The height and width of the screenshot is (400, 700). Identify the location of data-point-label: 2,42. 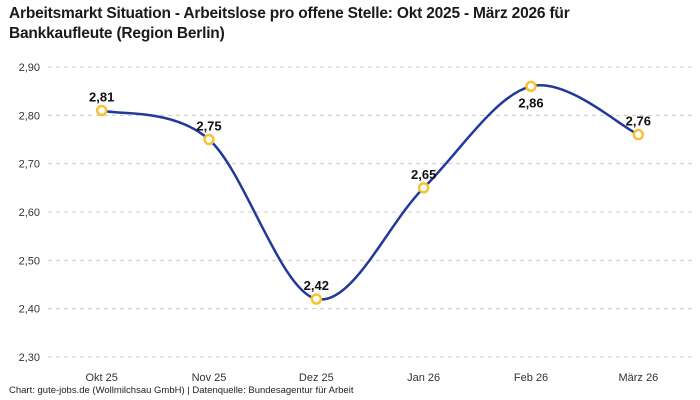
(316, 285).